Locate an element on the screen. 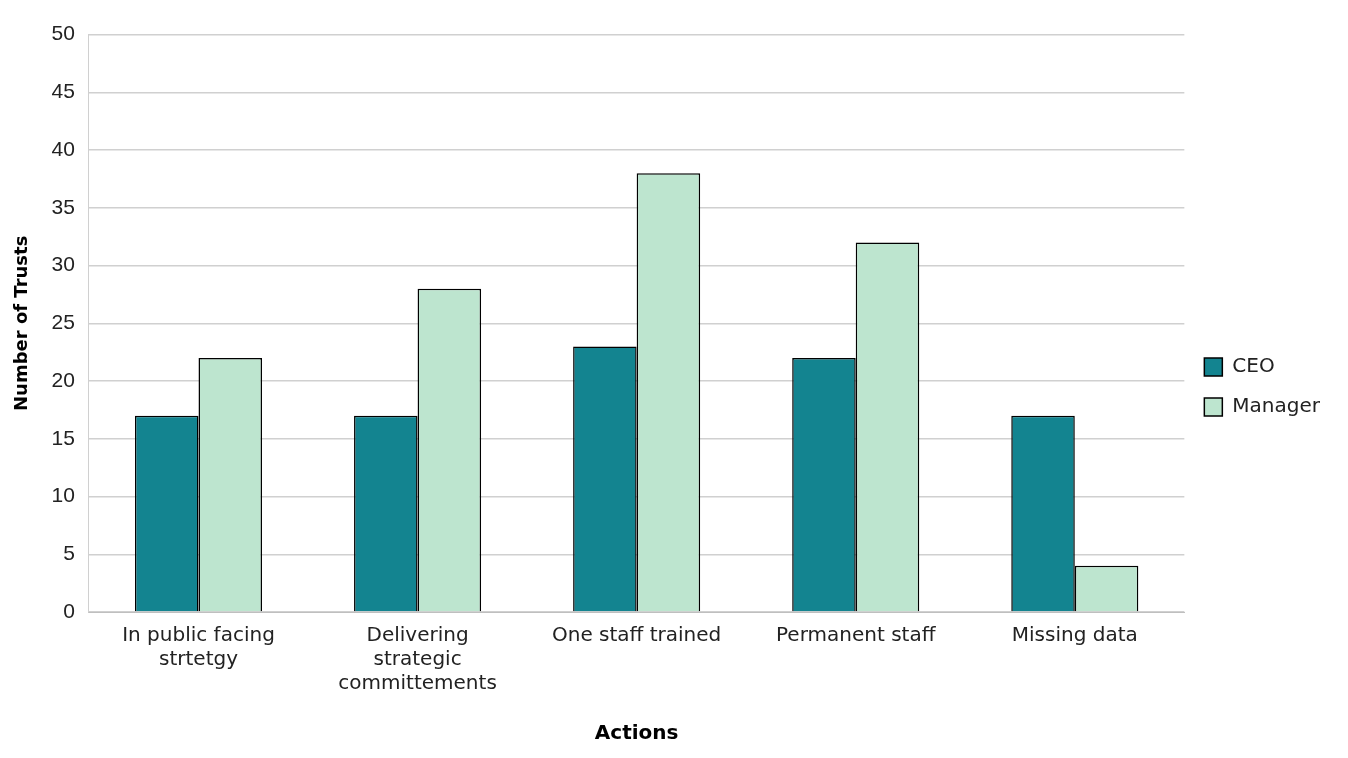 The width and height of the screenshot is (1348, 758). y-tick-label: 50 is located at coordinates (63, 33).